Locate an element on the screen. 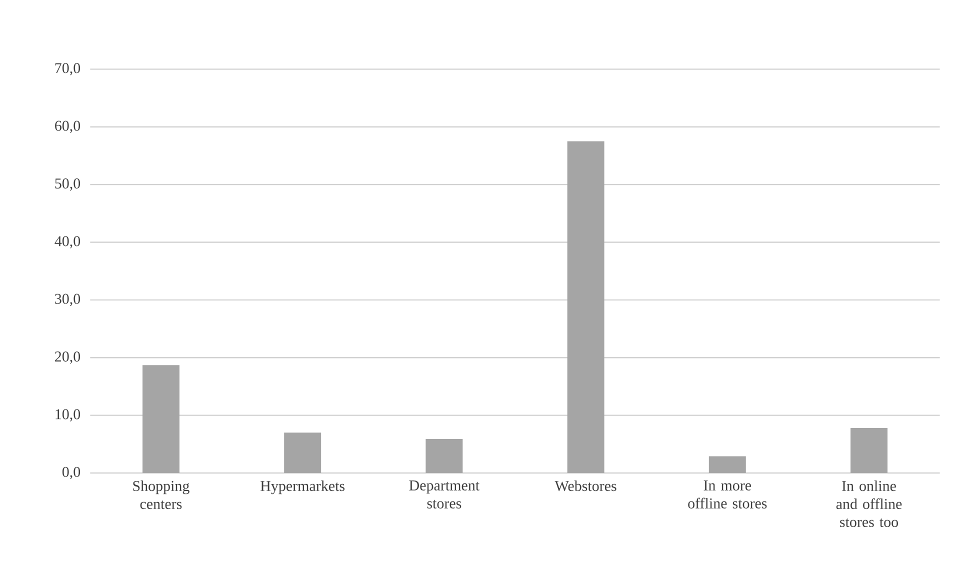  x-tick-label: Department stores is located at coordinates (444, 494).